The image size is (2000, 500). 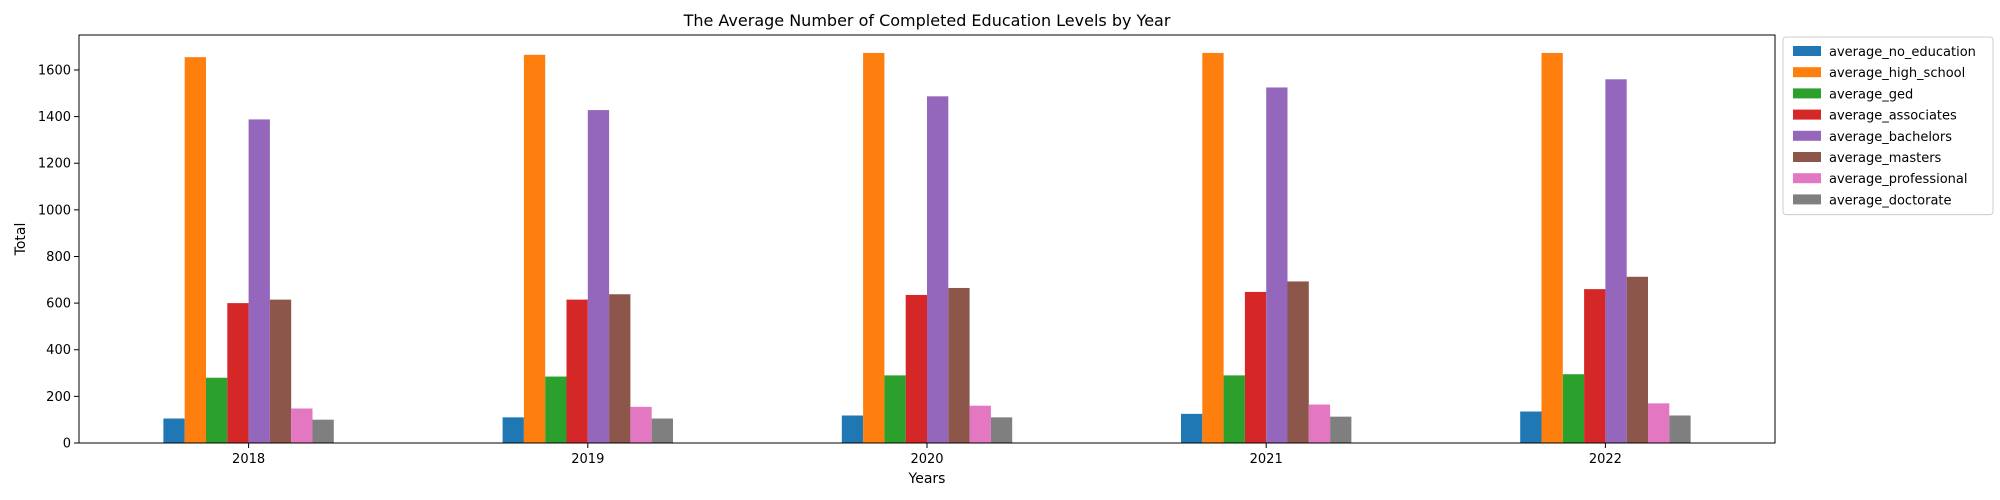 I want to click on bar-average_professional-2019, so click(x=641, y=424).